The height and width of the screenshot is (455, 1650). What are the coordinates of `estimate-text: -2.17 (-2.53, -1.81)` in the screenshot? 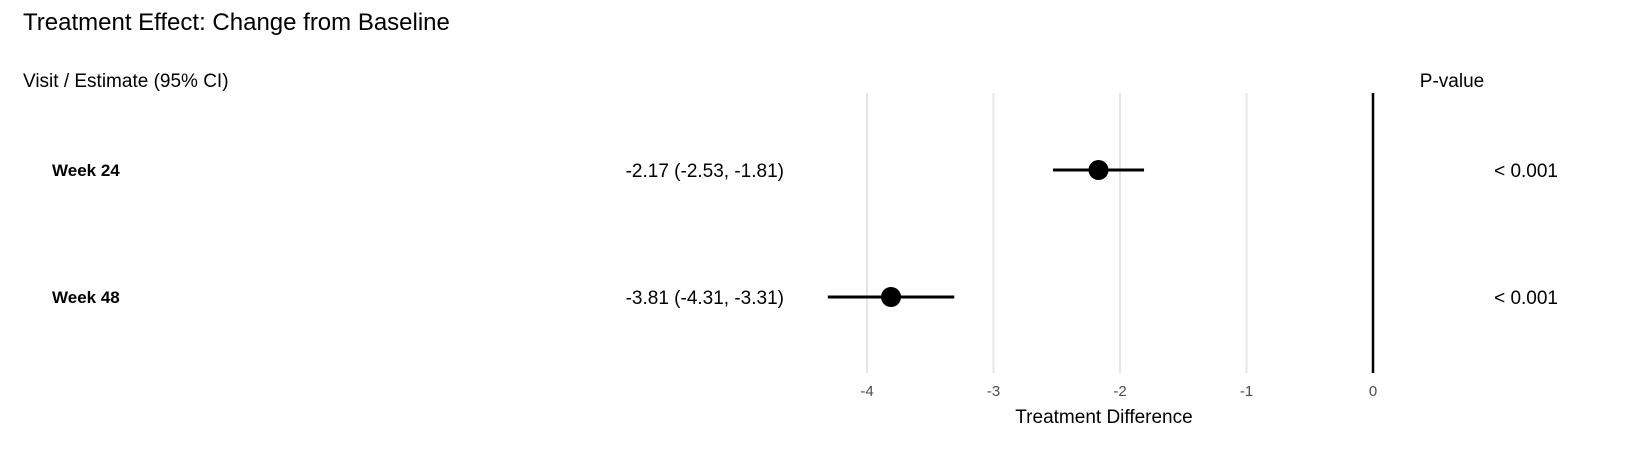 It's located at (705, 171).